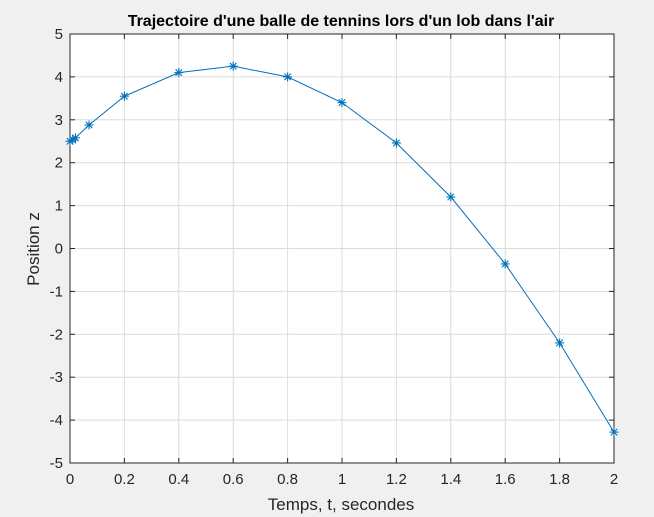 Image resolution: width=654 pixels, height=517 pixels. I want to click on y-tick-label: 1, so click(59, 206).